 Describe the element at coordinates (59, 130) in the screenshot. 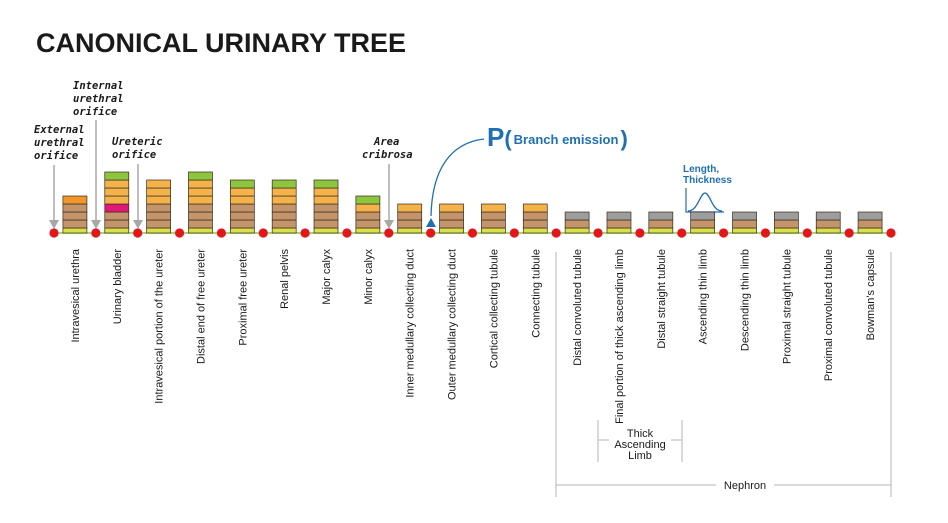

I see `external-urethral-orifice-line1: External` at that location.